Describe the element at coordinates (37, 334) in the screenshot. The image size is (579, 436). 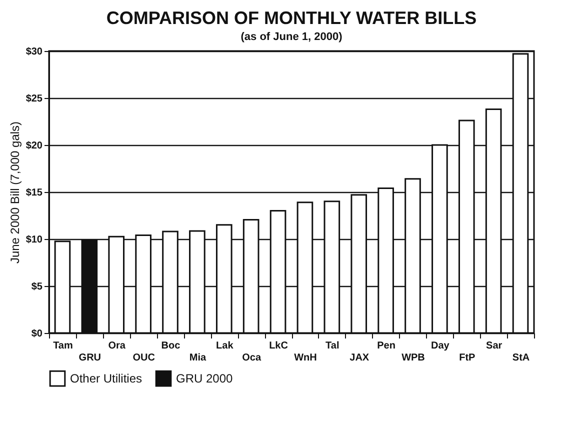
I see `y-tick-label: $0` at that location.